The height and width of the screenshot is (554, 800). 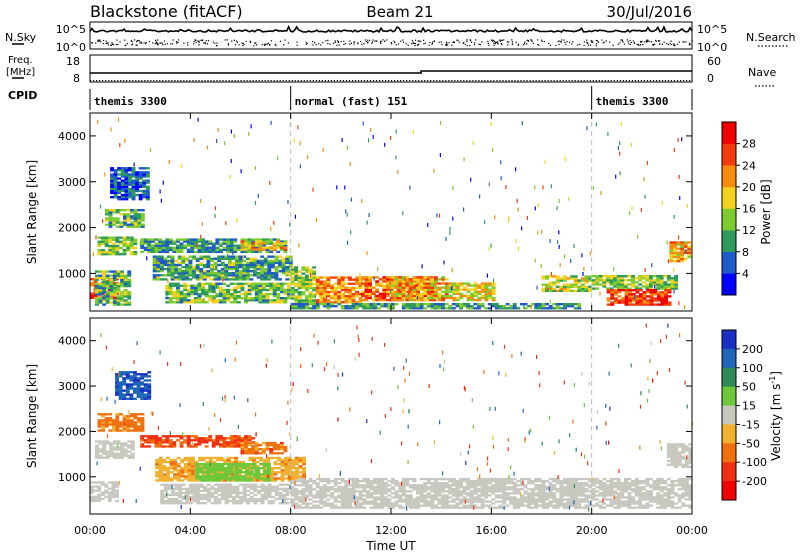 What do you see at coordinates (391, 29) in the screenshot?
I see `noise-sky-trace` at bounding box center [391, 29].